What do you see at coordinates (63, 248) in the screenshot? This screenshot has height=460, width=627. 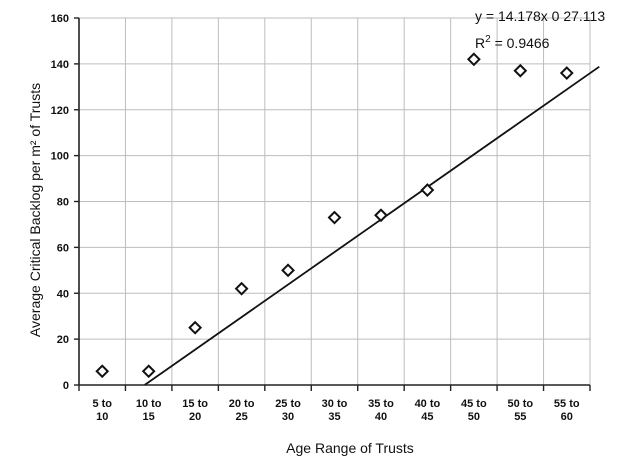 I see `y-tick-label: 60` at bounding box center [63, 248].